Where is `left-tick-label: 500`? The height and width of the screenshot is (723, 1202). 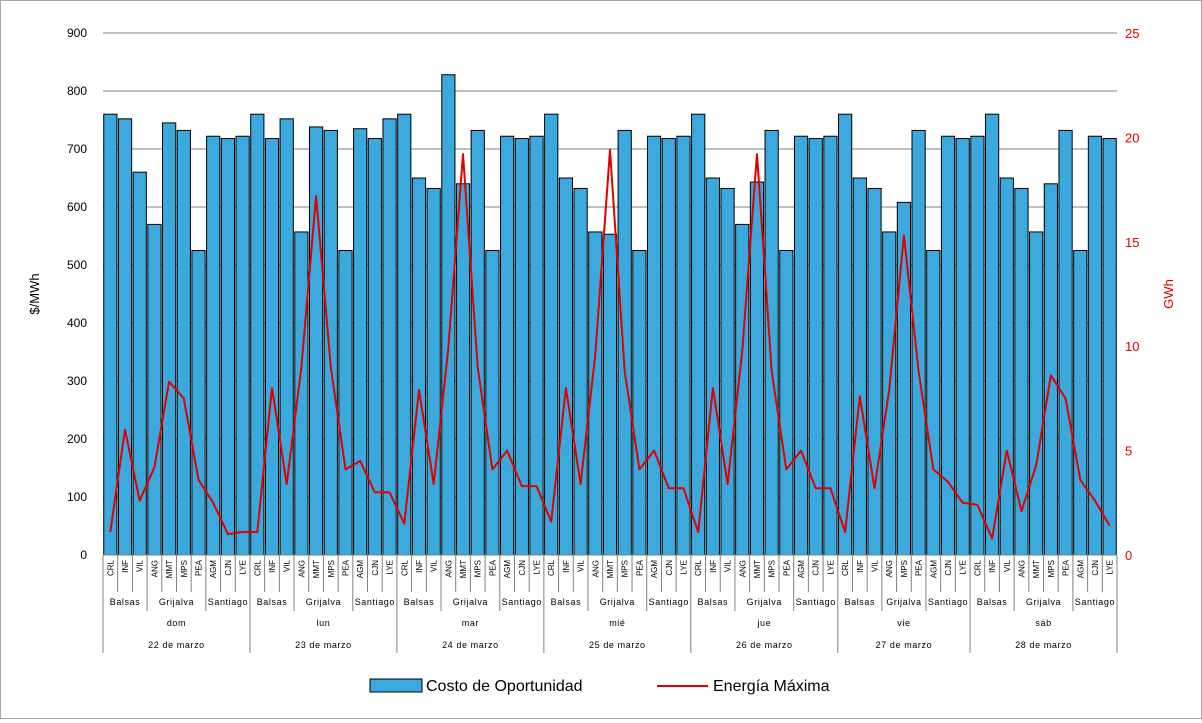 left-tick-label: 500 is located at coordinates (77, 265).